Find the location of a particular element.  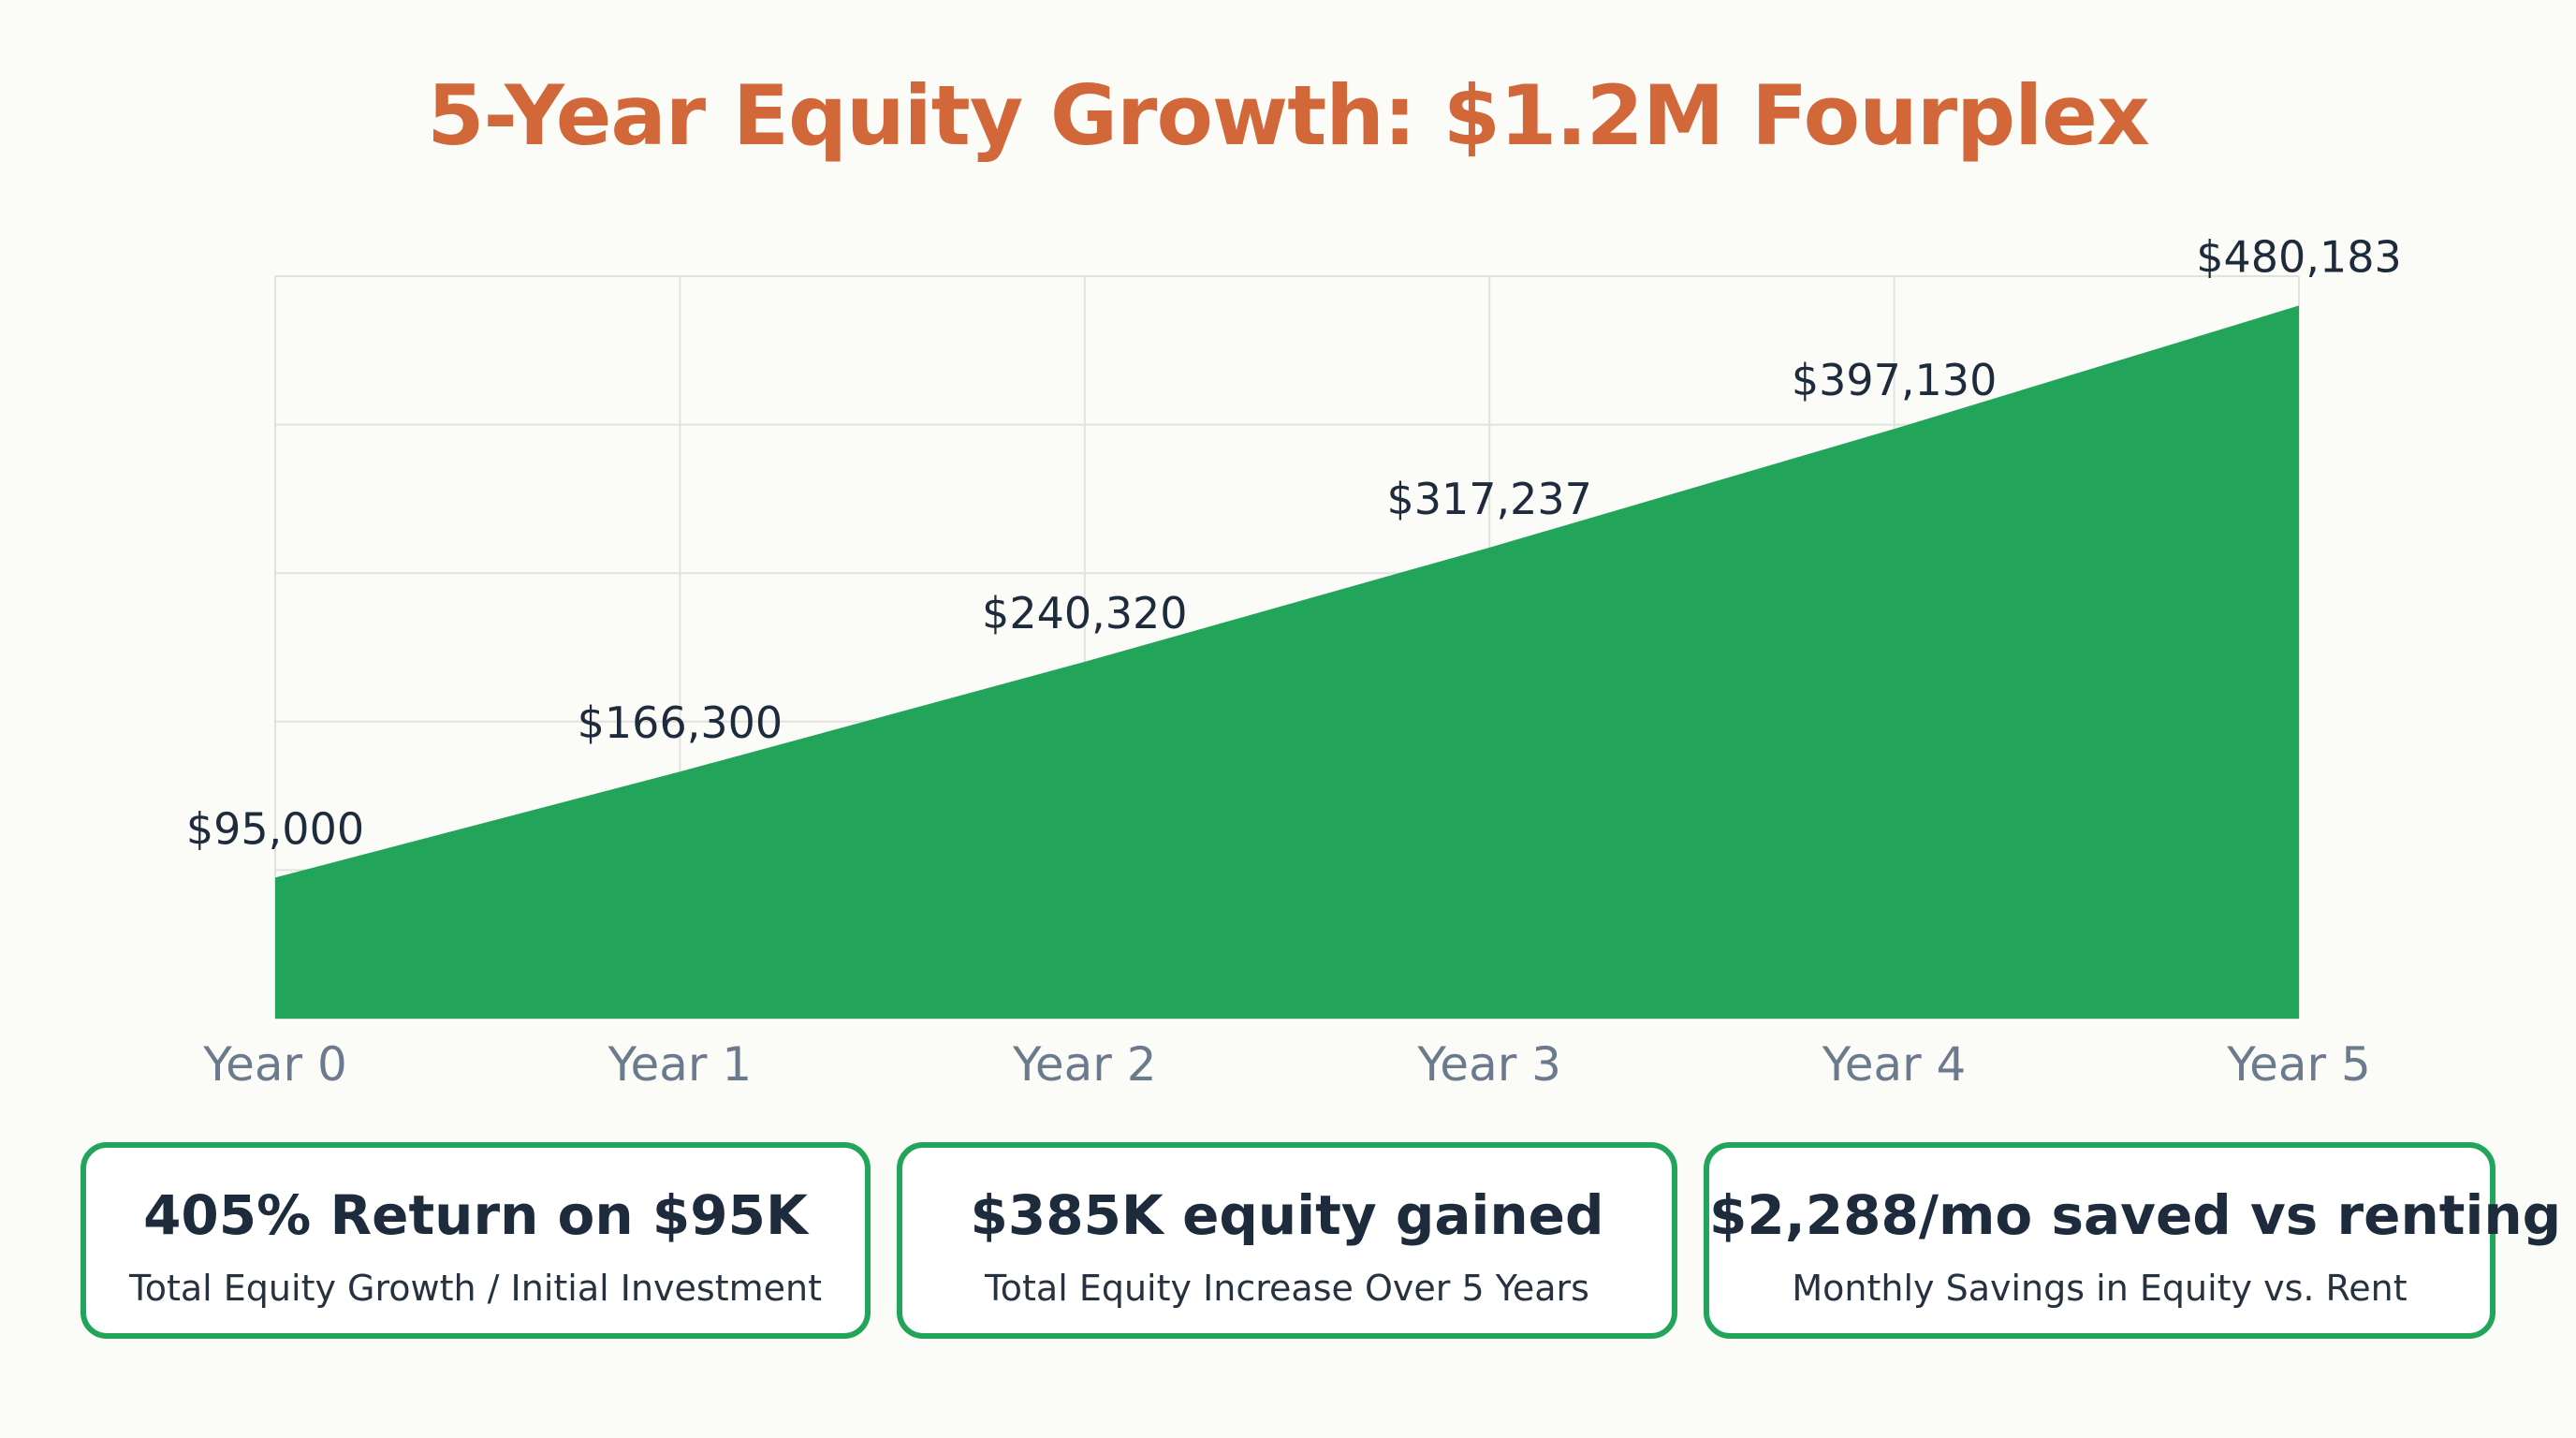

x-tick-label: Year 1 is located at coordinates (680, 1064).